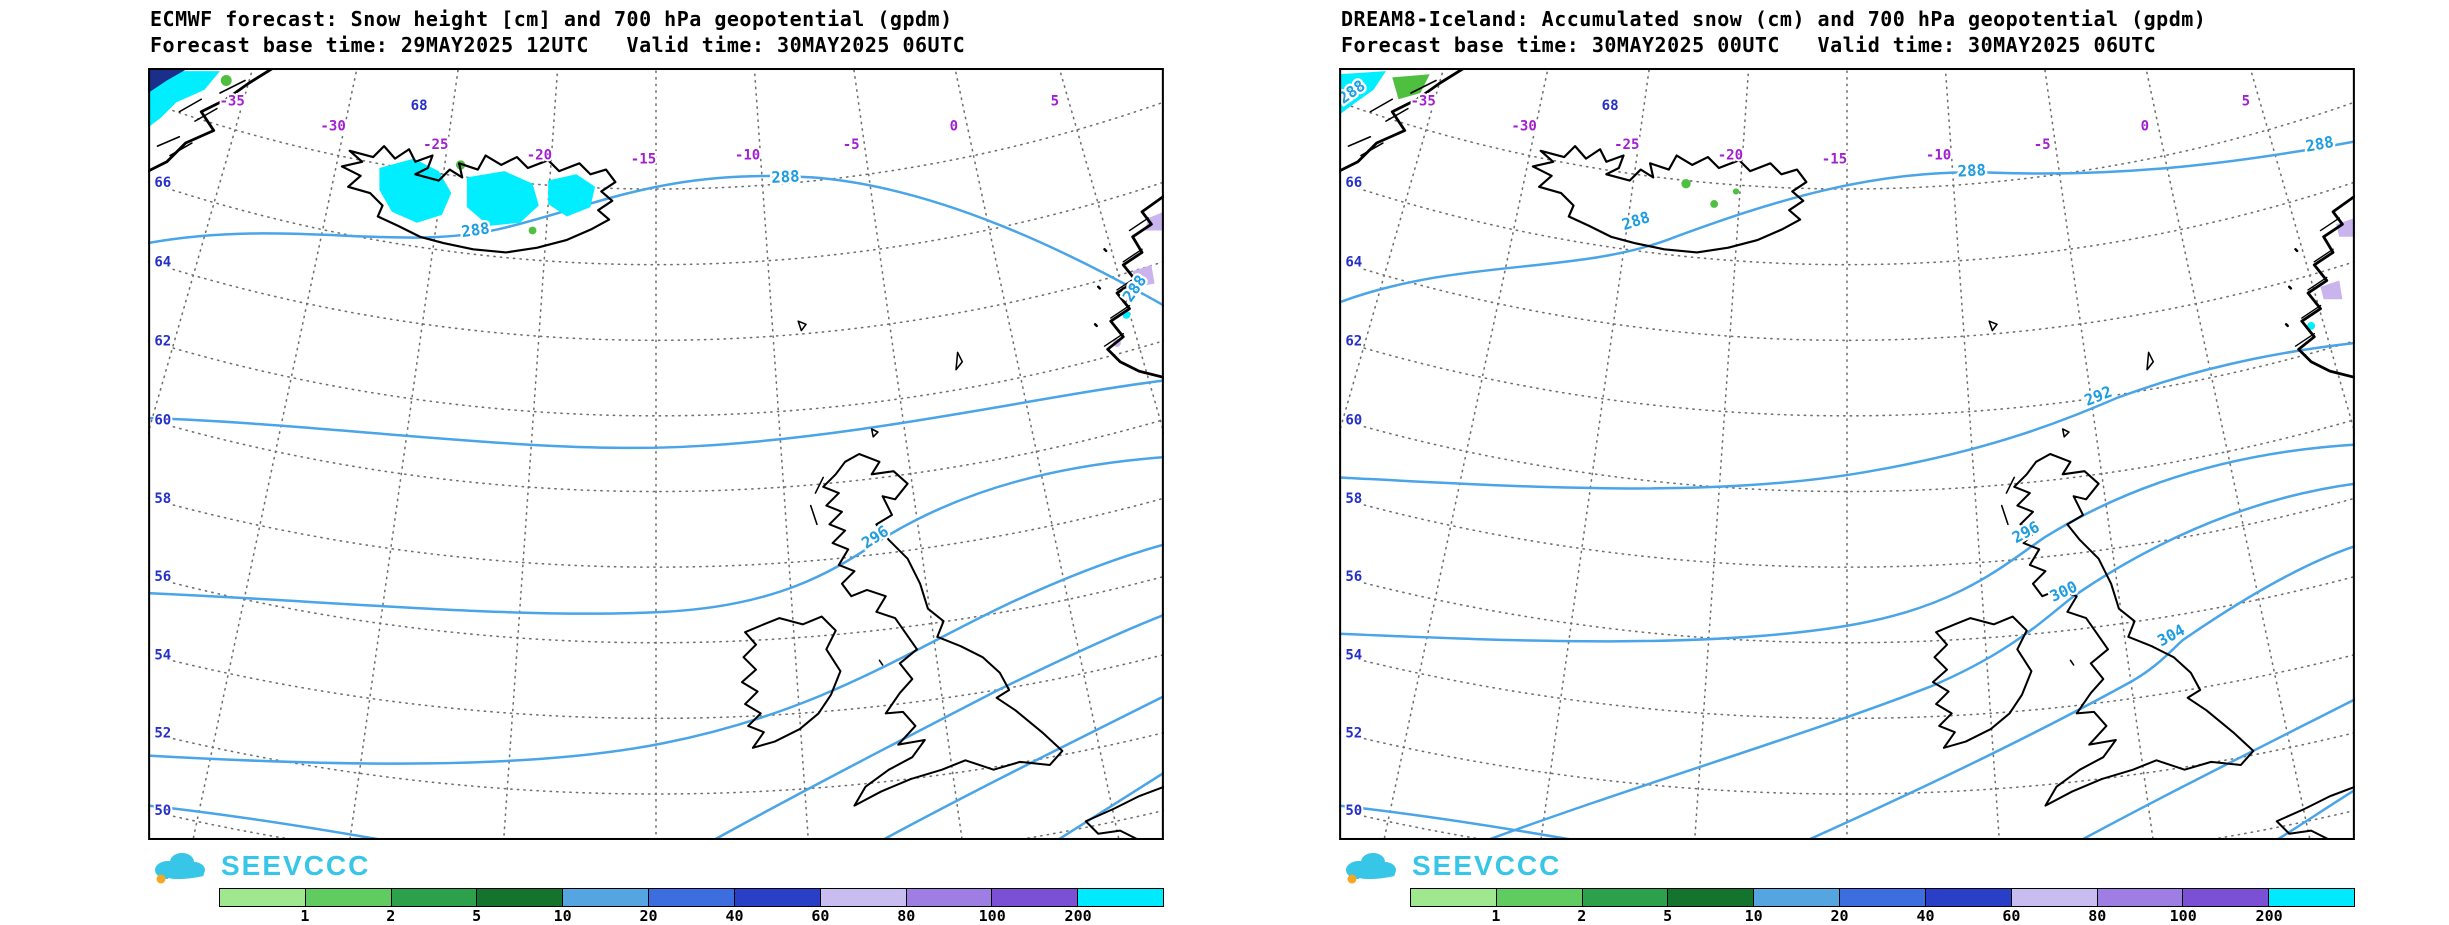 The image size is (2449, 925). What do you see at coordinates (180, 868) in the screenshot?
I see `cloud-logo-icon` at bounding box center [180, 868].